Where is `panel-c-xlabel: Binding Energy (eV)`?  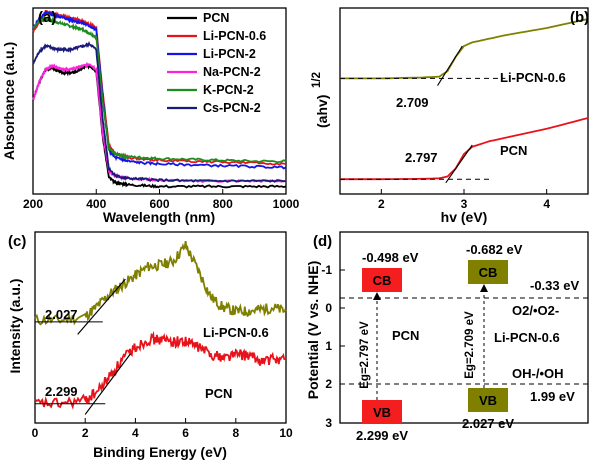
panel-c-xlabel: Binding Energy (eV) is located at coordinates (160, 452).